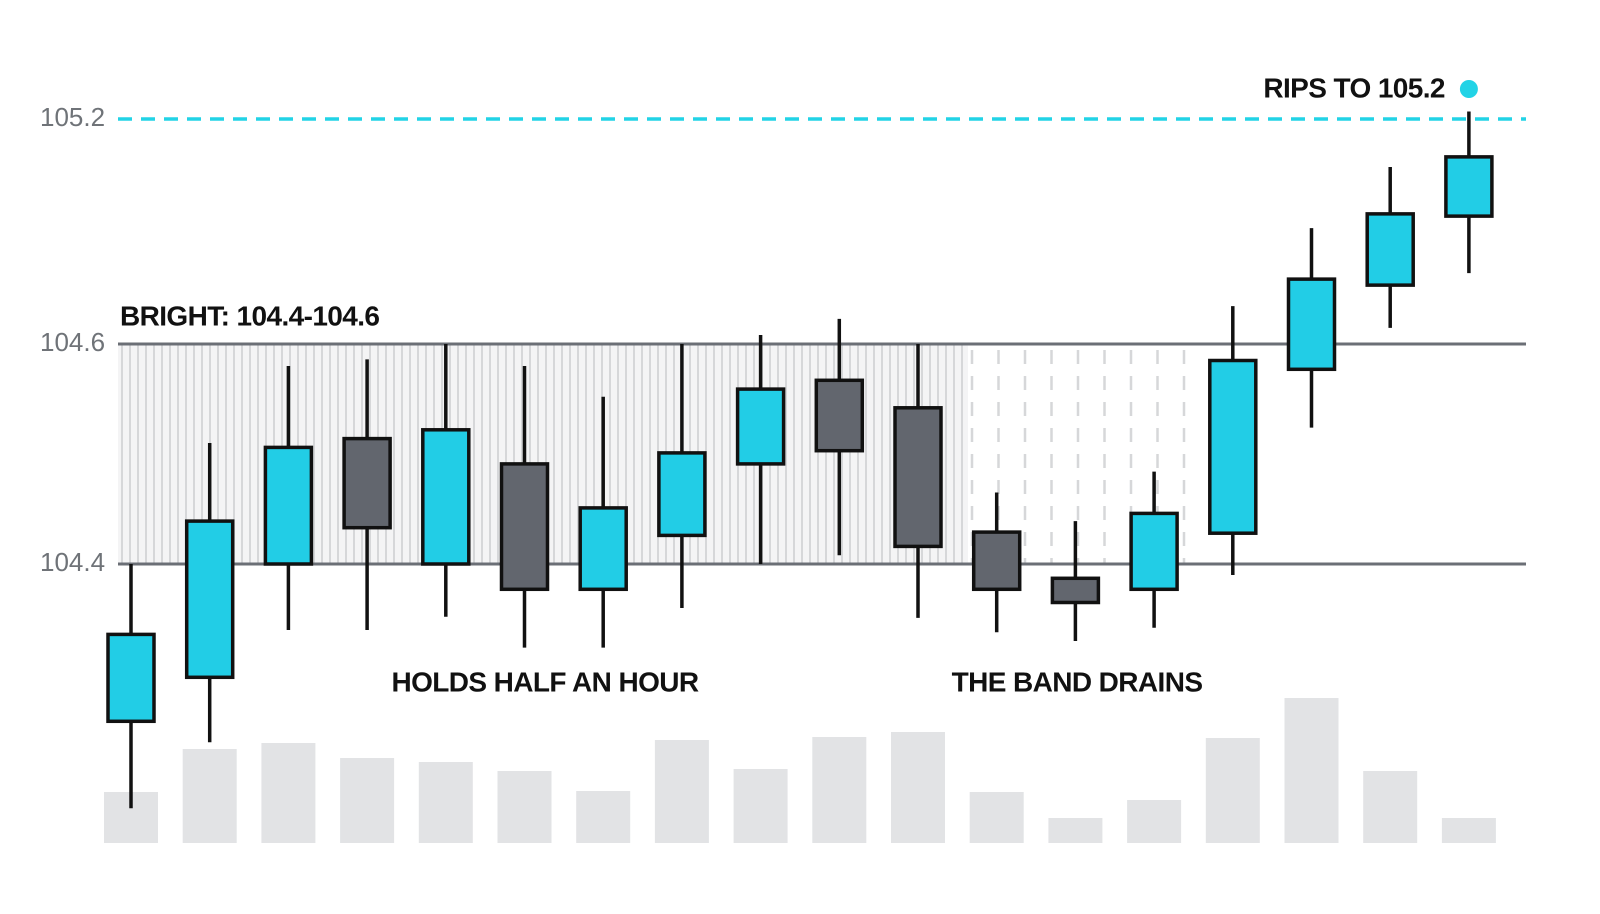 This screenshot has height=914, width=1600. Describe the element at coordinates (1354, 87) in the screenshot. I see `target-label: RIPS TO 105.2` at that location.